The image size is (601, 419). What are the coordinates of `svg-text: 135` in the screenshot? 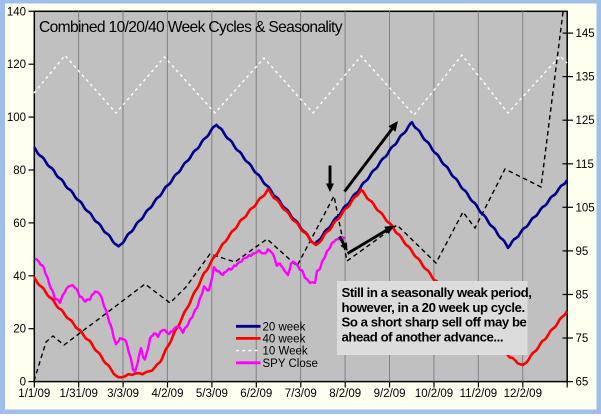 It's located at (585, 78).